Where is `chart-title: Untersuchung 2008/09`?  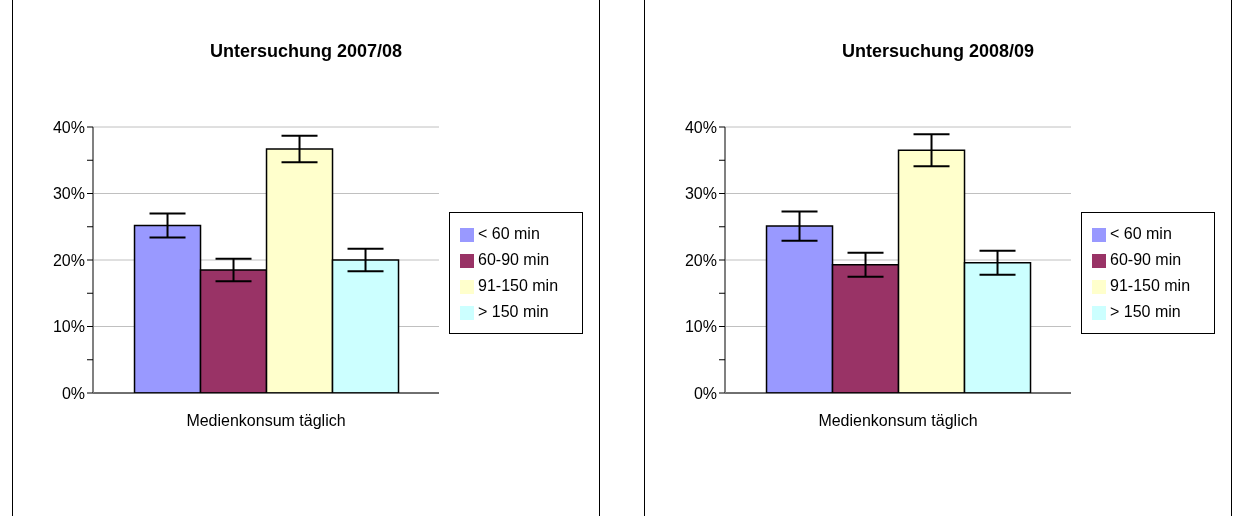 chart-title: Untersuchung 2008/09 is located at coordinates (938, 51).